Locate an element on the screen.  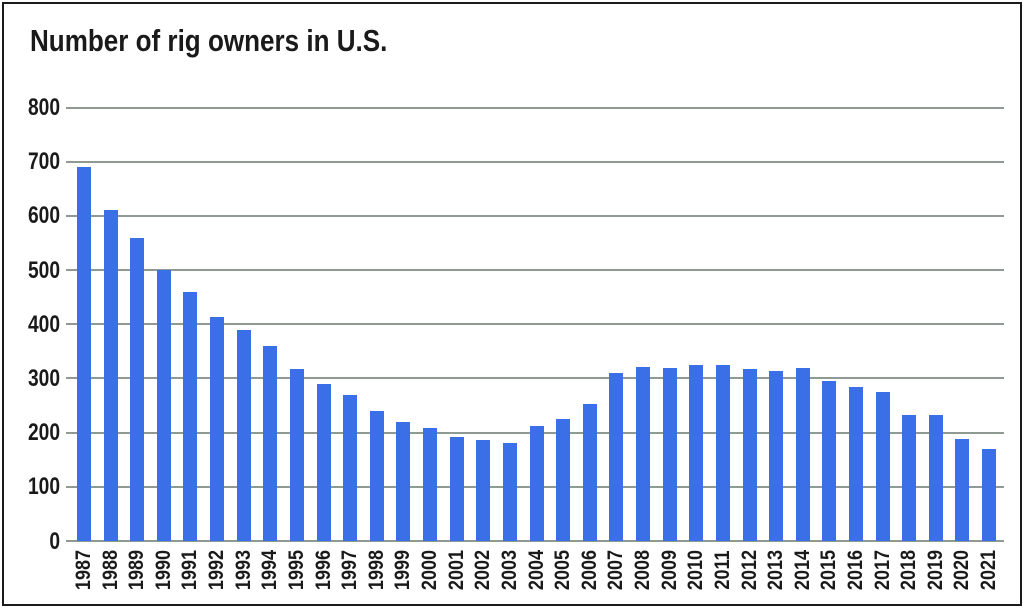
bar-1993 is located at coordinates (243, 435).